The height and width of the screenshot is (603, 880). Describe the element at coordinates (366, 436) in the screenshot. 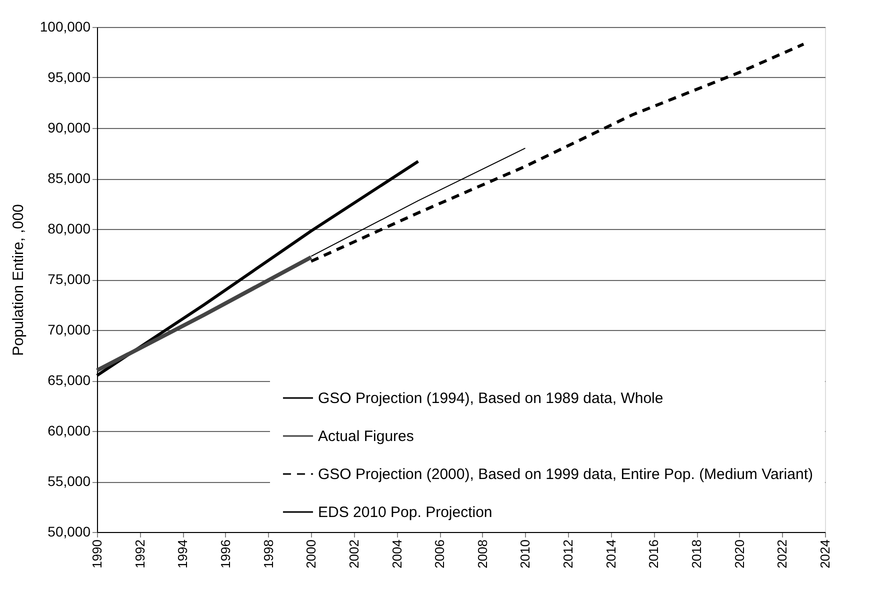

I see `legend-label: Actual Figures` at that location.